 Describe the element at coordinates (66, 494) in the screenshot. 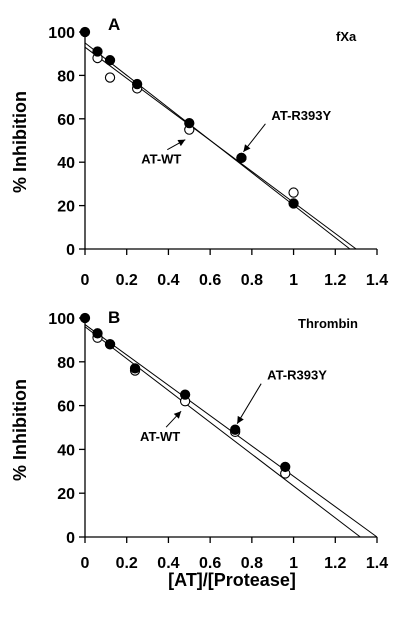

I see `panel-b-y-tick-label: 20` at that location.